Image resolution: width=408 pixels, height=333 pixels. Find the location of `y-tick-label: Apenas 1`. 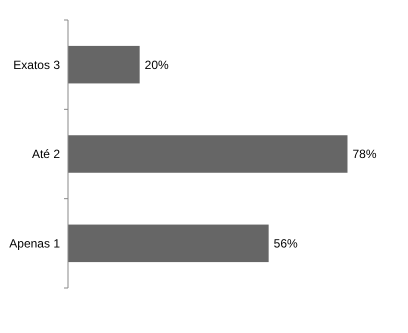

y-tick-label: Apenas 1 is located at coordinates (34, 243).